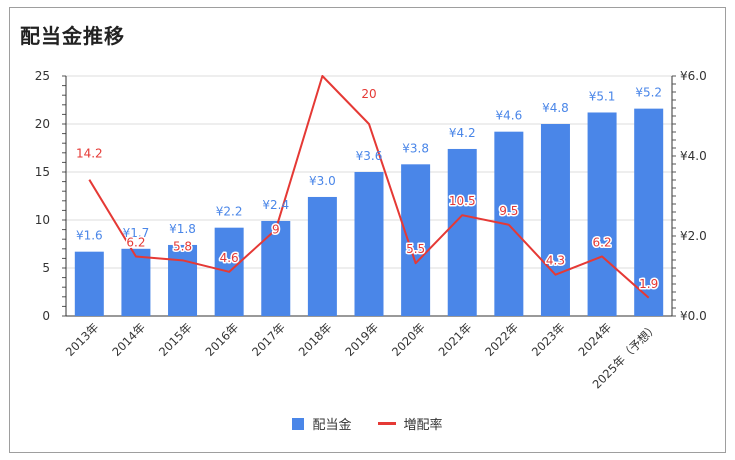  What do you see at coordinates (693, 316) in the screenshot?
I see `y-right-tick-label: ¥0.0` at bounding box center [693, 316].